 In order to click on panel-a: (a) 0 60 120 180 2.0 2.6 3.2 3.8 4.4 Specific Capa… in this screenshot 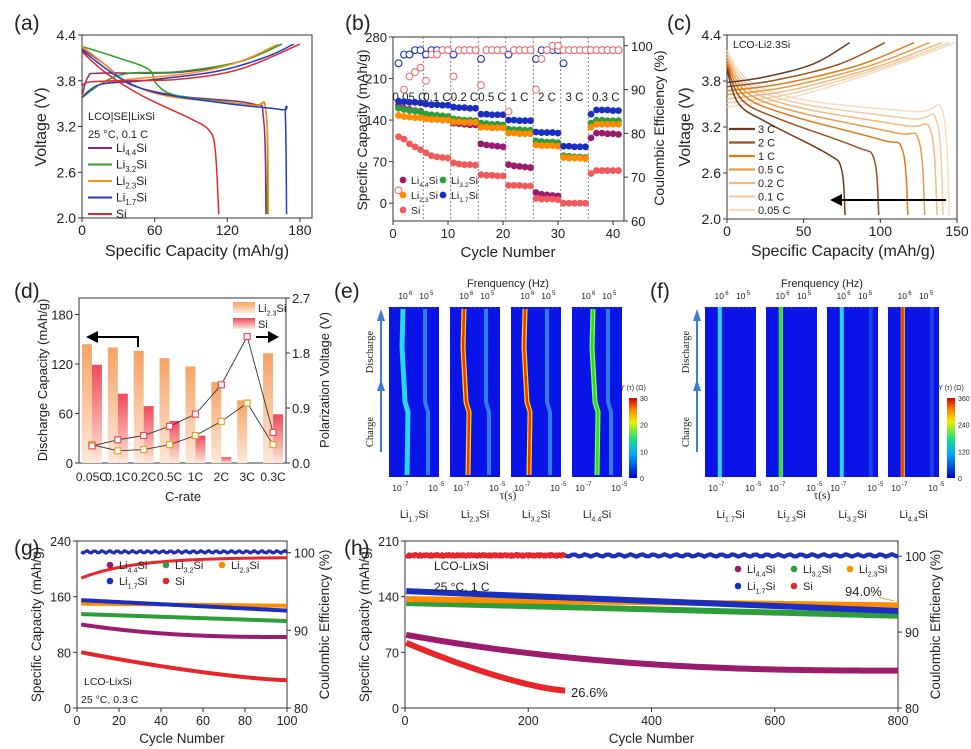, I will do `click(163, 136)`.